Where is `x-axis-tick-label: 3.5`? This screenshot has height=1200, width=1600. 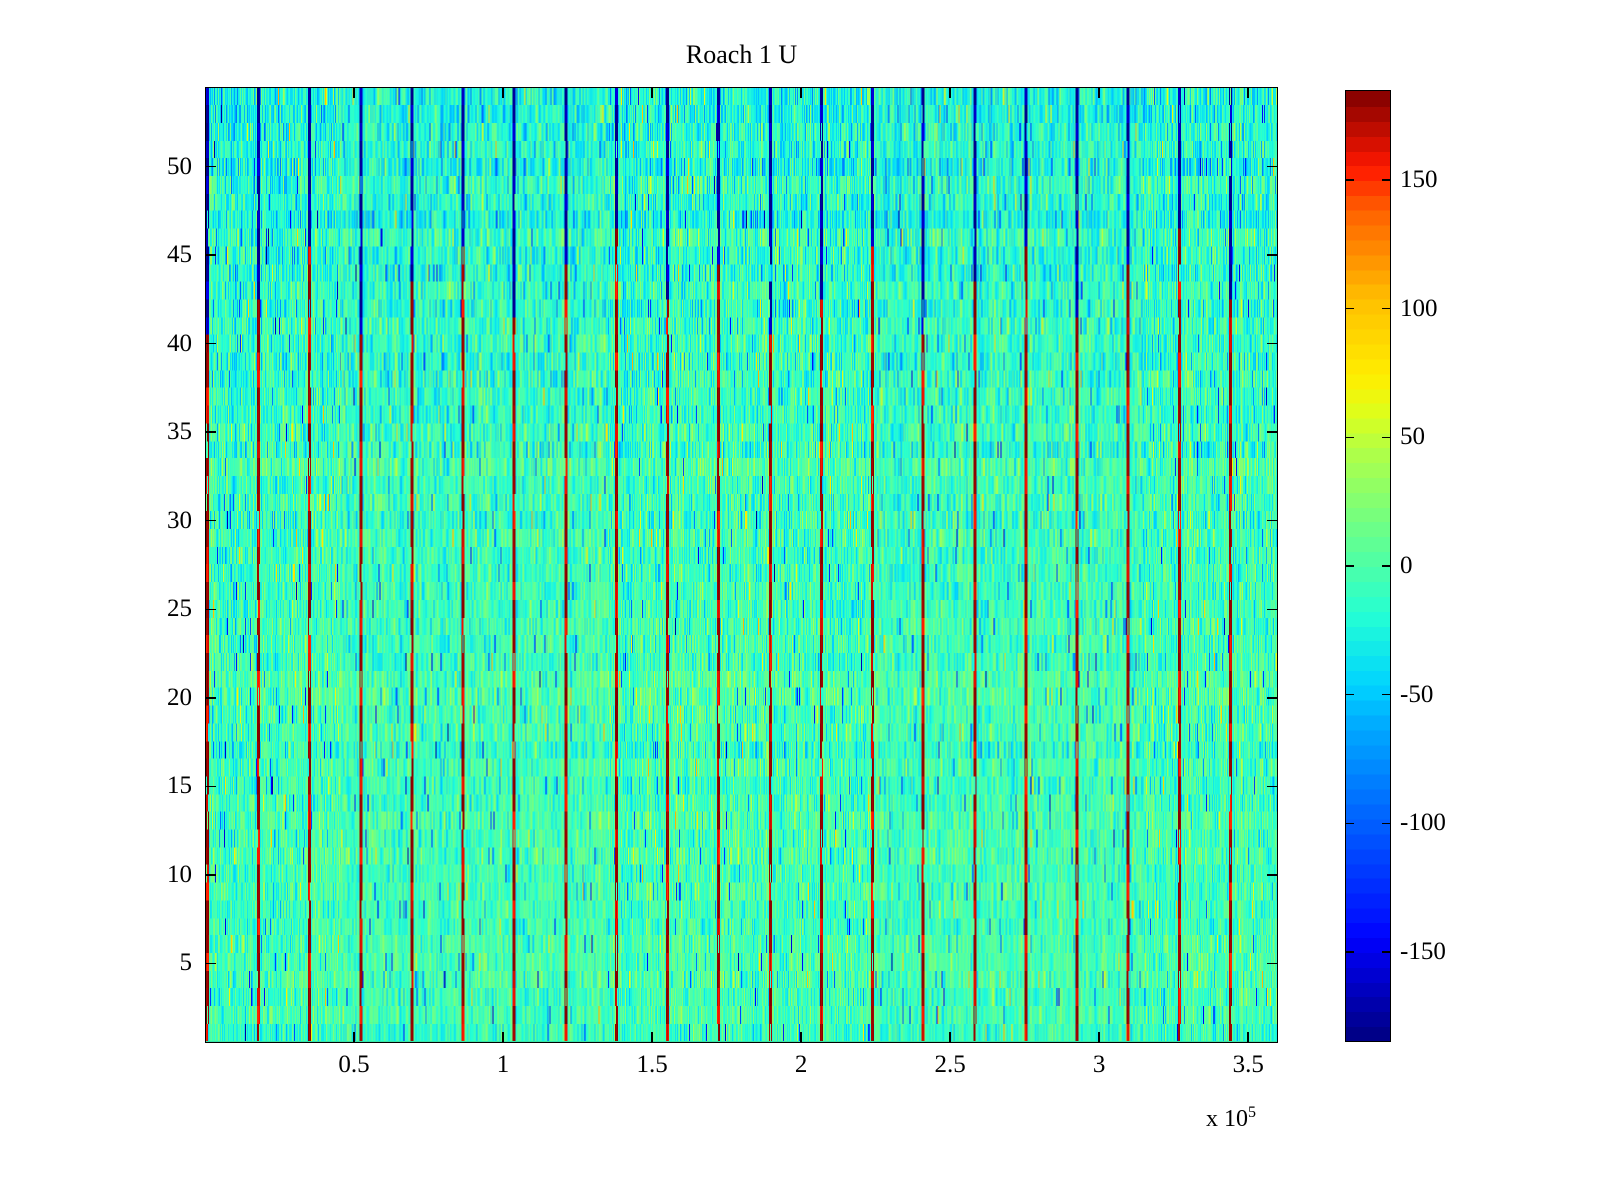 x-axis-tick-label: 3.5 is located at coordinates (1248, 1064).